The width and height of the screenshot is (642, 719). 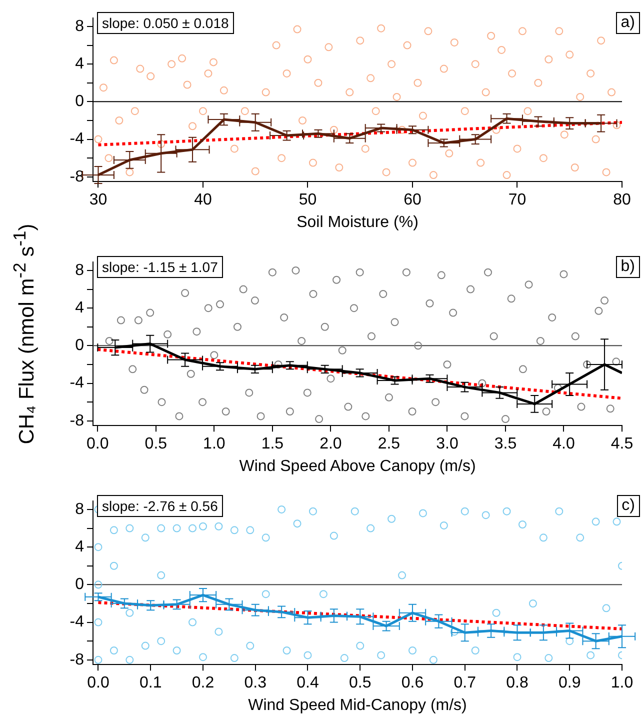 What do you see at coordinates (160, 506) in the screenshot?
I see `annotation: slope: -2.76 ± 0.56` at bounding box center [160, 506].